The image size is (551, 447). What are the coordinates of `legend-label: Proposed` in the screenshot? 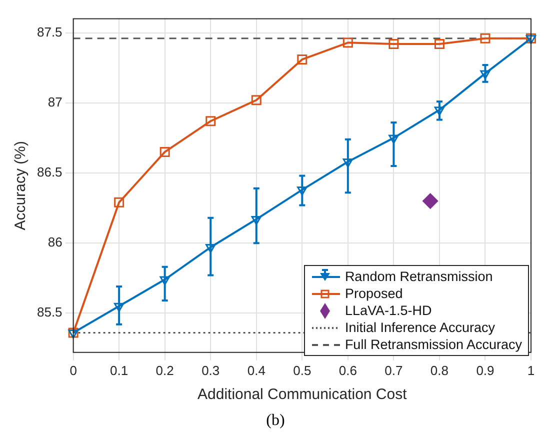 It's located at (373, 293).